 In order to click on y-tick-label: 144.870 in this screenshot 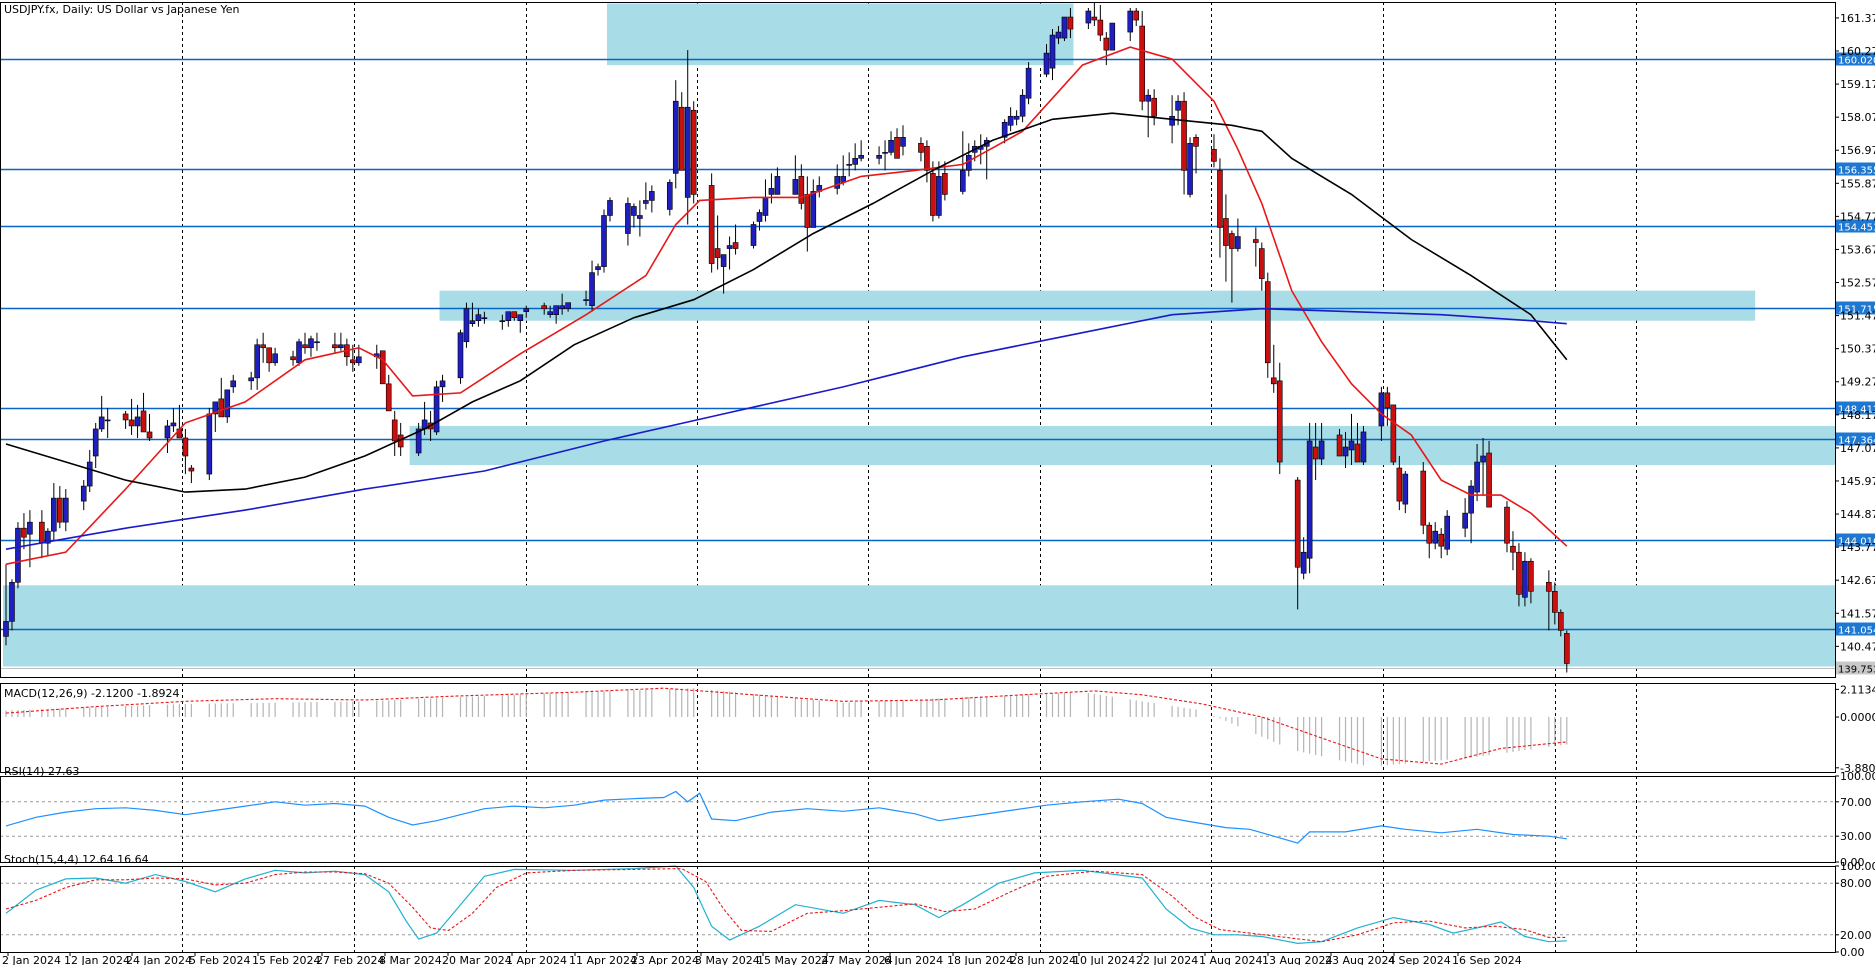, I will do `click(1857, 514)`.